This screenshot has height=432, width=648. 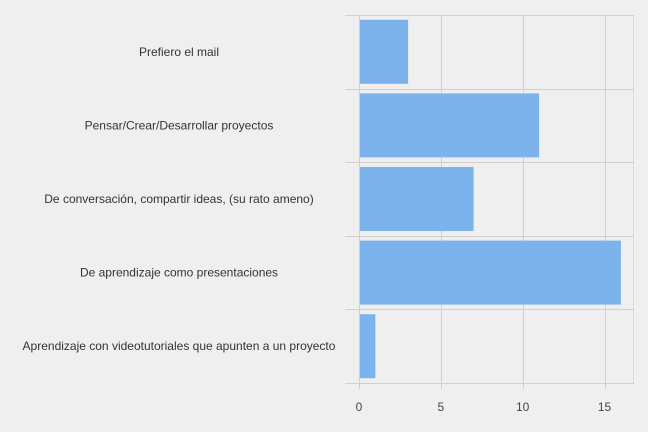 I want to click on category-label-1: Pensar/Crear/Desarrollar proyectos, so click(x=179, y=125).